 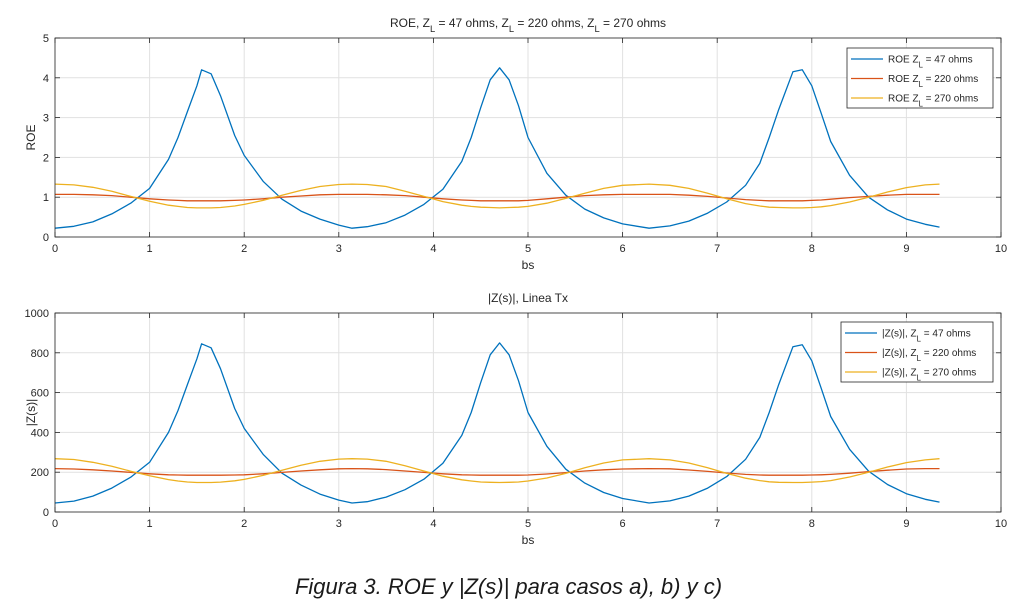 I want to click on y-axis-label: ROE, so click(x=31, y=137).